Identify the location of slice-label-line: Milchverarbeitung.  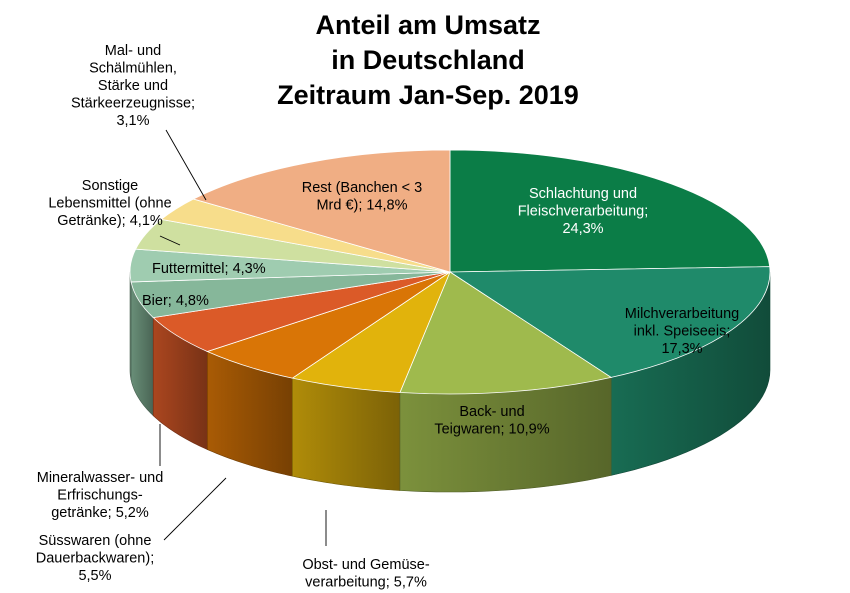
(682, 314).